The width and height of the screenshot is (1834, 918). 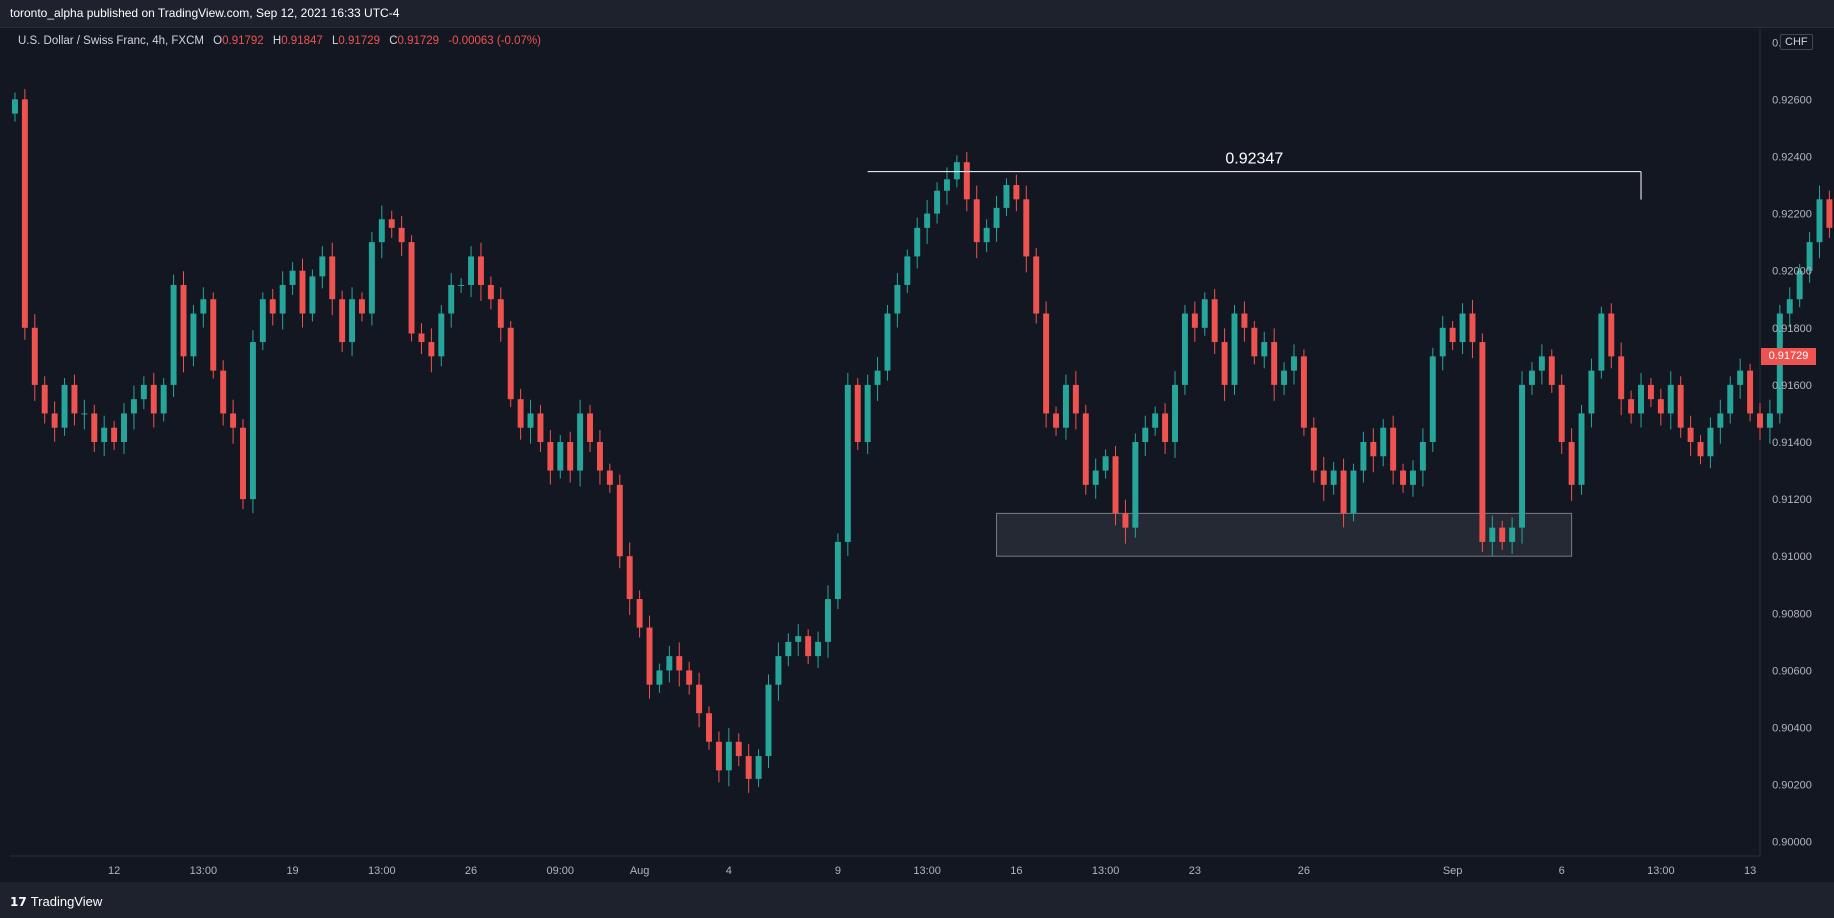 What do you see at coordinates (56, 901) in the screenshot?
I see `tradingview-logo: 17 TradingView` at bounding box center [56, 901].